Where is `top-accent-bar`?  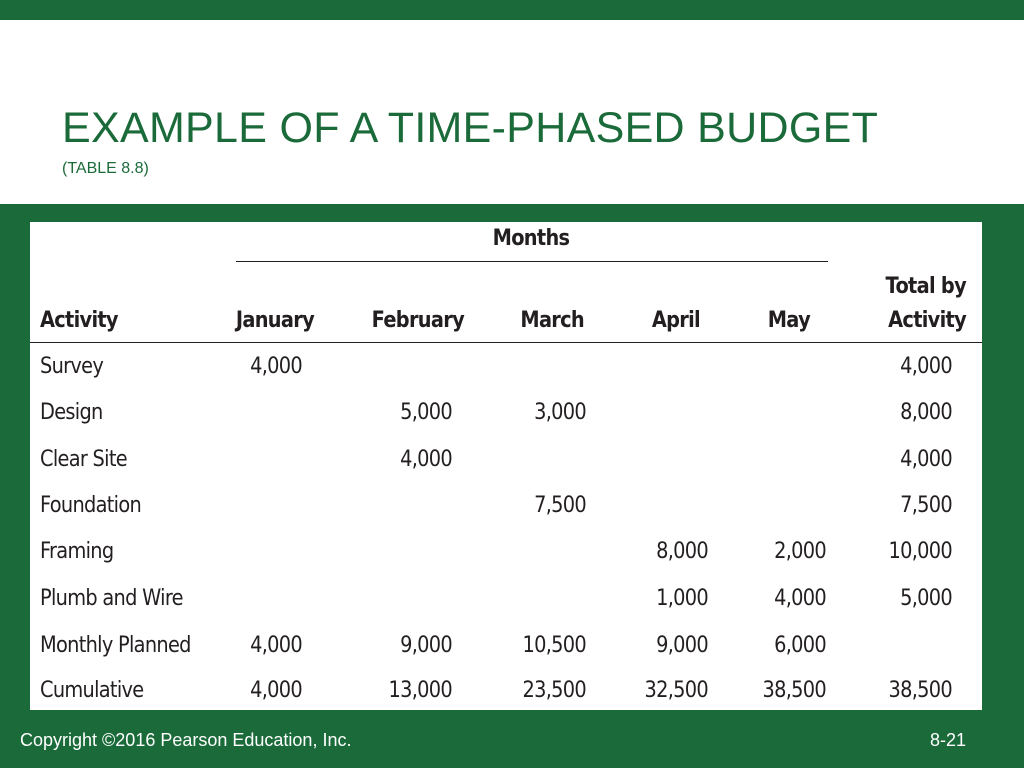
top-accent-bar is located at coordinates (512, 10).